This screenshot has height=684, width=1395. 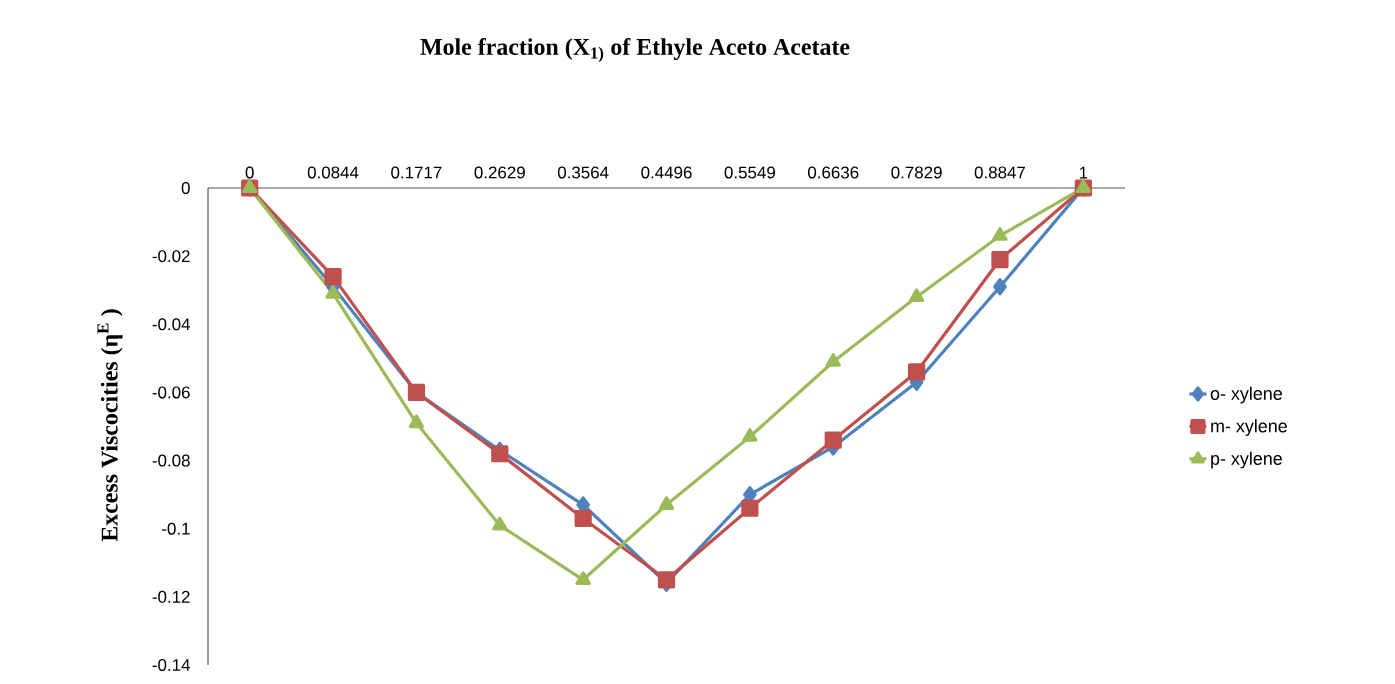 I want to click on y-tick-label: -0.14, so click(x=171, y=664).